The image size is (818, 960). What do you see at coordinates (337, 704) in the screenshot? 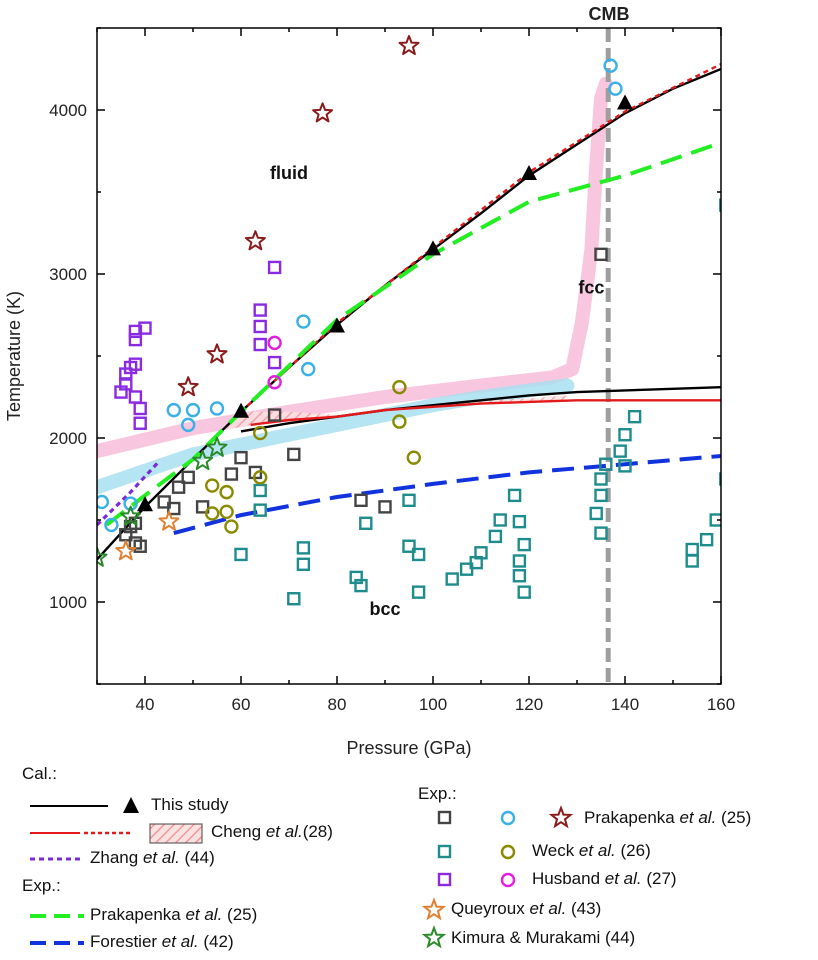
I see `x-tick-label: 80` at bounding box center [337, 704].